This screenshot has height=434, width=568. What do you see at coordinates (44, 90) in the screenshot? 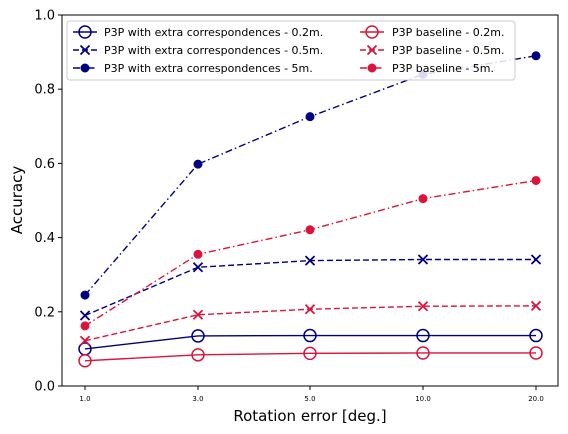
I see `y-tick-label: 0.8` at bounding box center [44, 90].